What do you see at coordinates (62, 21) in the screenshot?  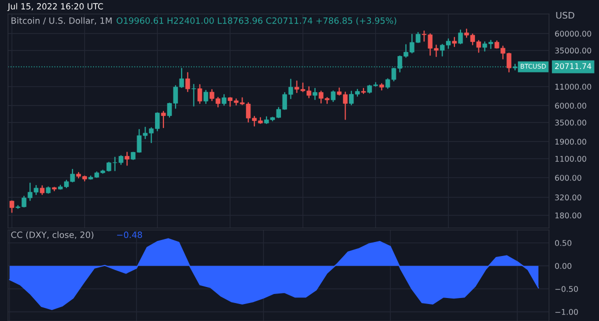 I see `chart-title: Bitcoin / U.S. Dollar, 1M` at bounding box center [62, 21].